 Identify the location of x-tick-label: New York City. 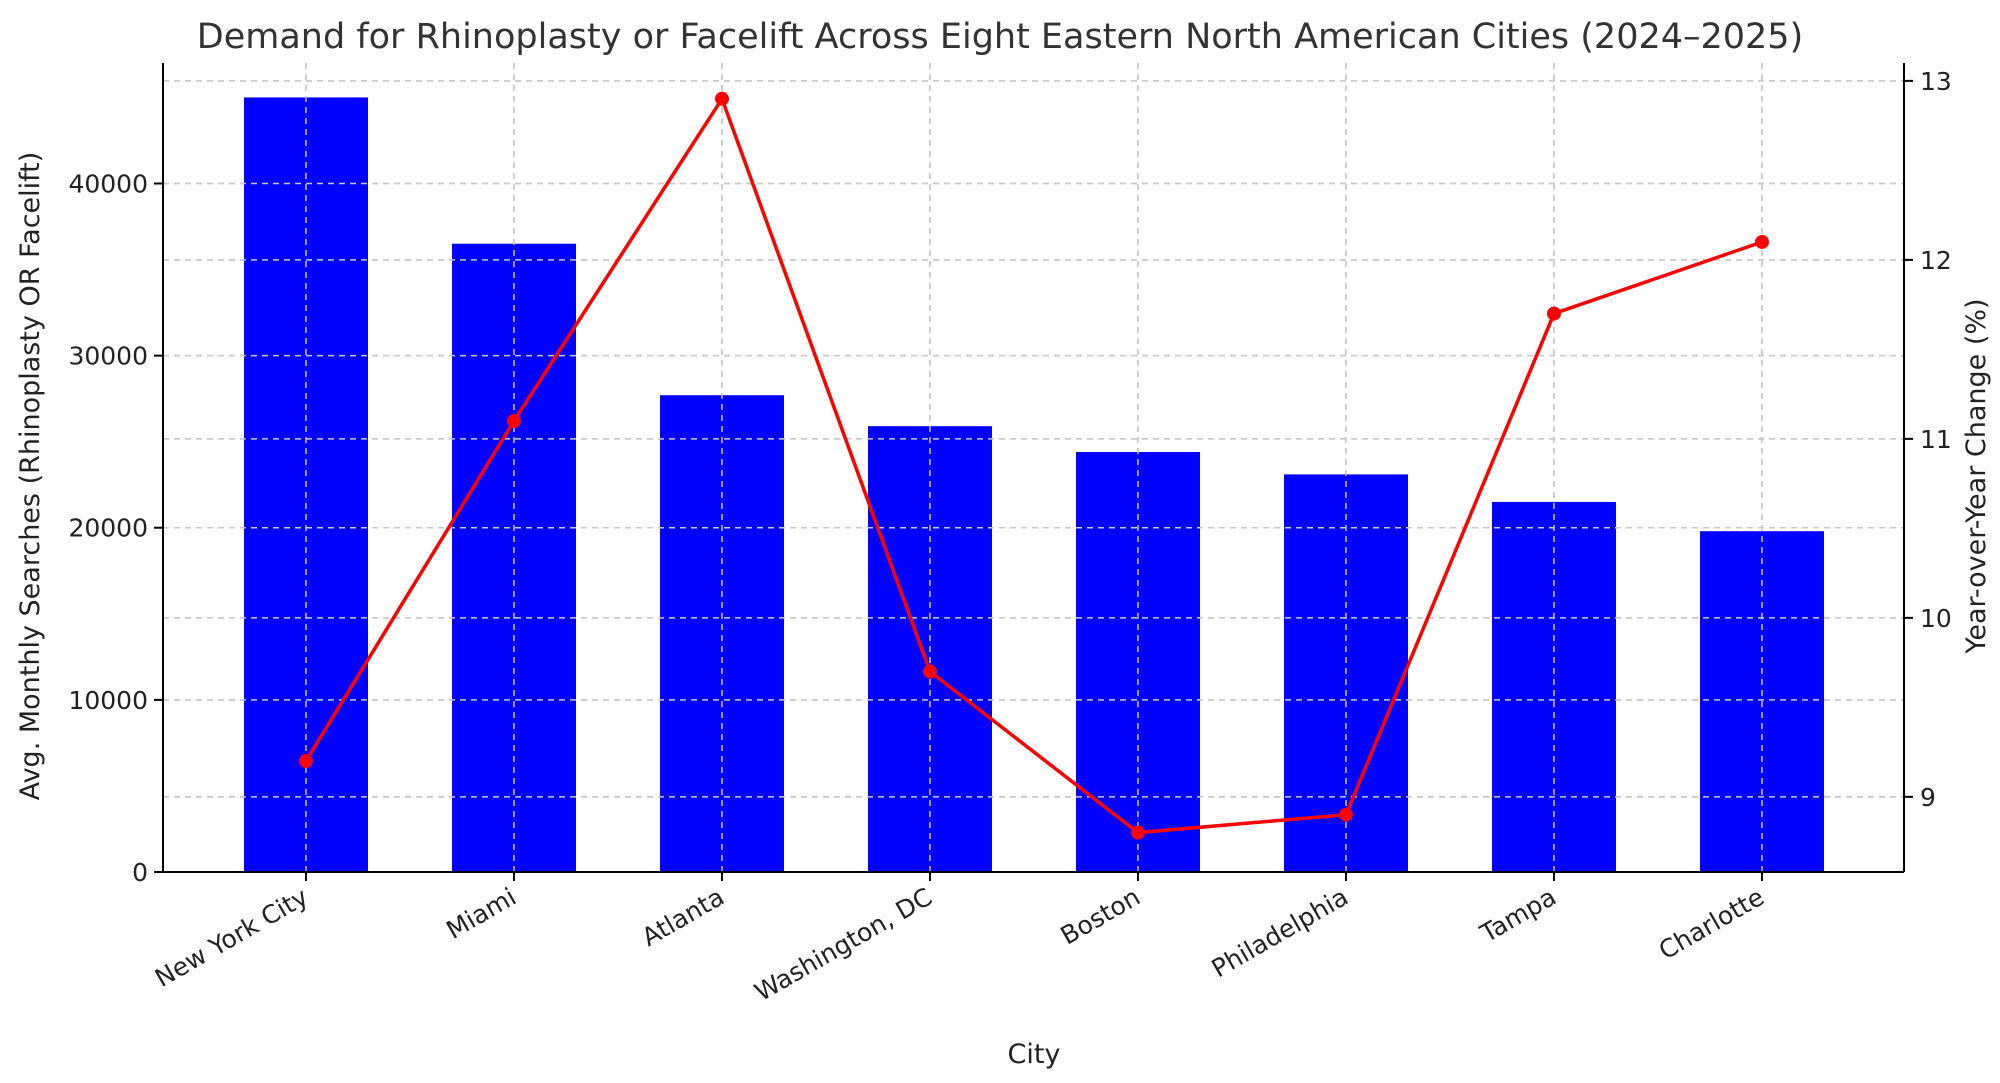
(231, 937).